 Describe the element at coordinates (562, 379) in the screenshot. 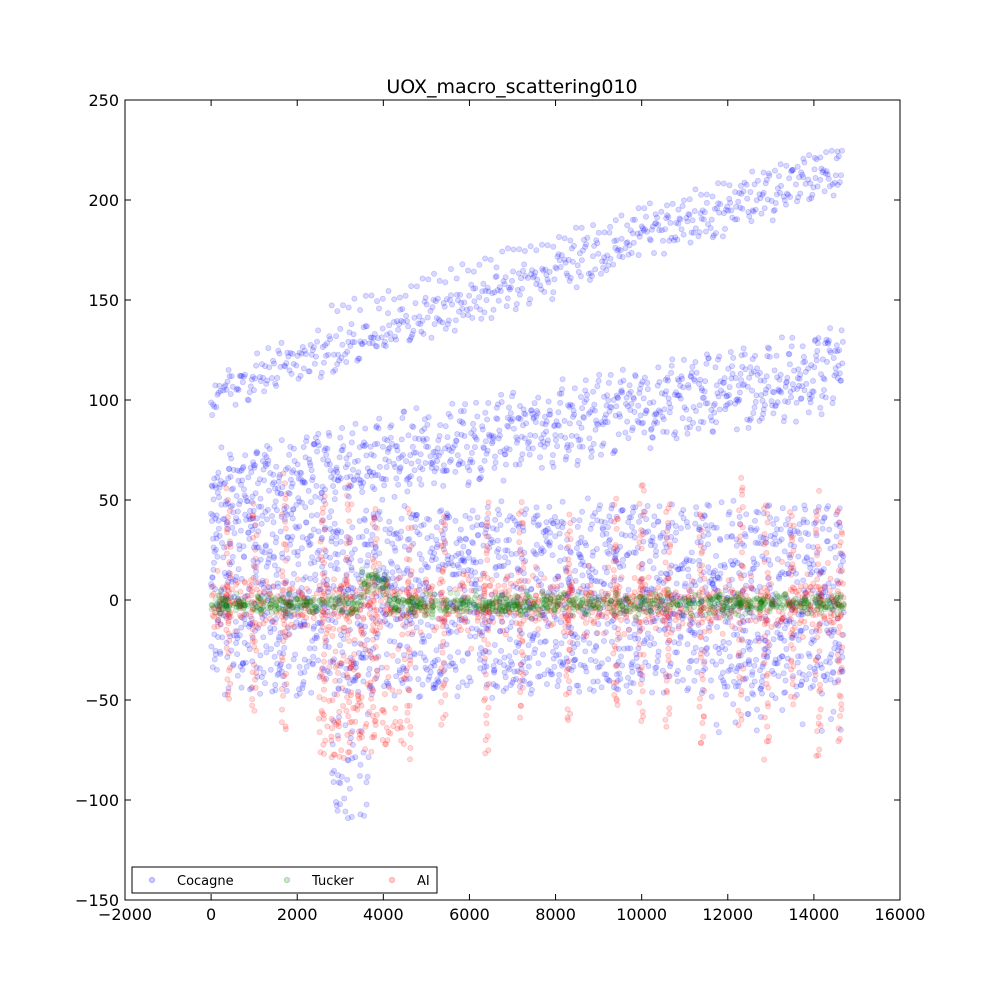

I see `point-cocagne-1961` at that location.